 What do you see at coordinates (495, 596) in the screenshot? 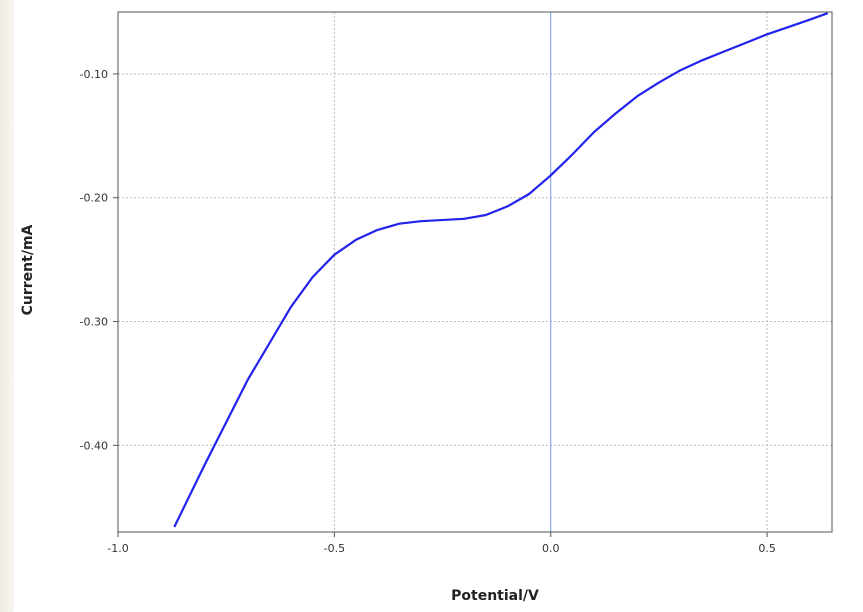
I see `x-axis-title: Potential/V` at bounding box center [495, 596].